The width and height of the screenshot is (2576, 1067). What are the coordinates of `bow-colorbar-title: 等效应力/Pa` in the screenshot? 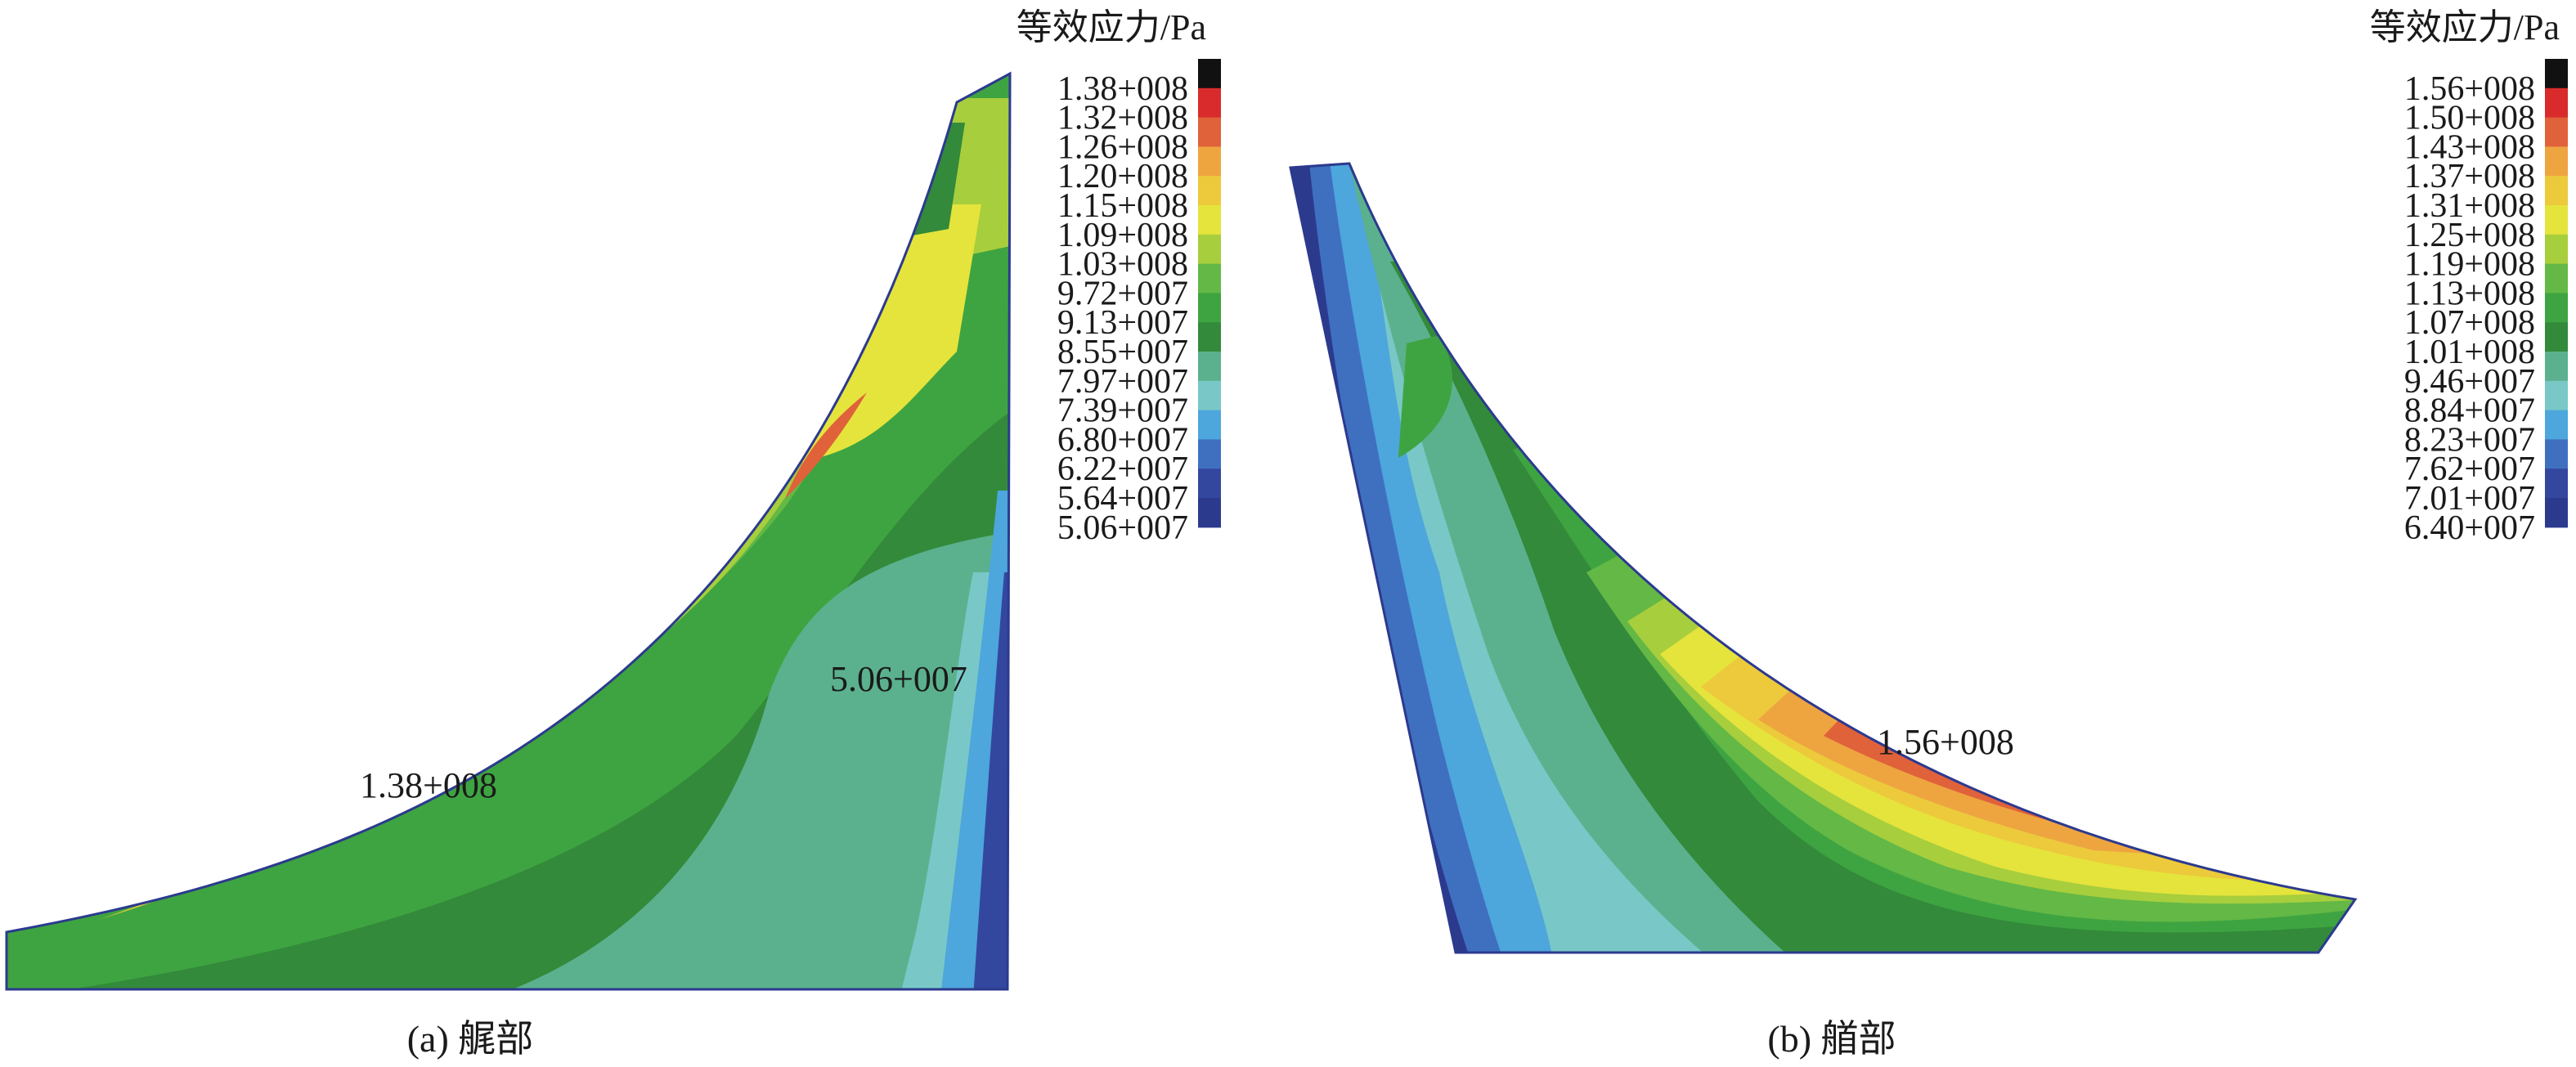 It's located at (2465, 27).